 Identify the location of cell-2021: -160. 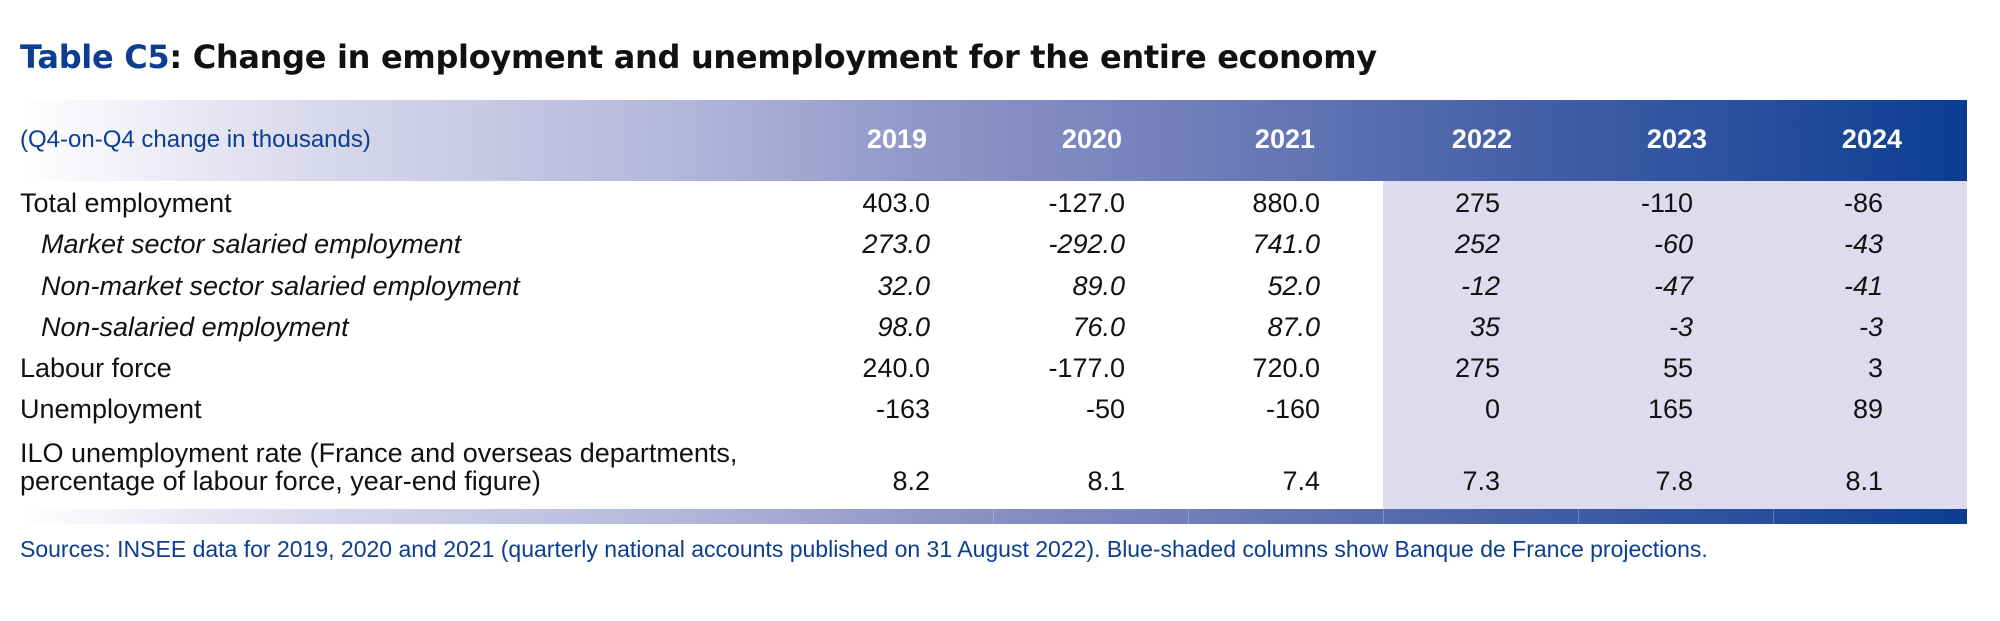
(1292, 409).